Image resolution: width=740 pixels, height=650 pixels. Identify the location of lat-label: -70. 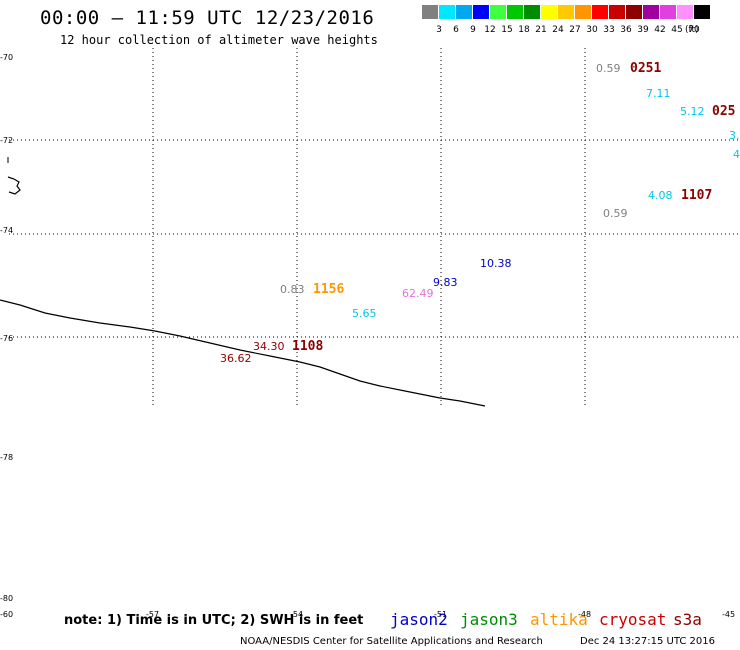
(7, 57).